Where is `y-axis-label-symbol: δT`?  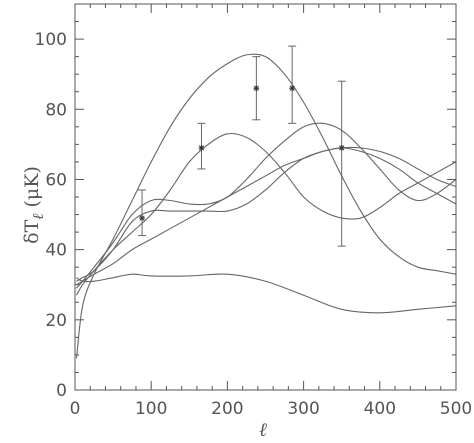
y-axis-label-symbol: δT is located at coordinates (32, 231).